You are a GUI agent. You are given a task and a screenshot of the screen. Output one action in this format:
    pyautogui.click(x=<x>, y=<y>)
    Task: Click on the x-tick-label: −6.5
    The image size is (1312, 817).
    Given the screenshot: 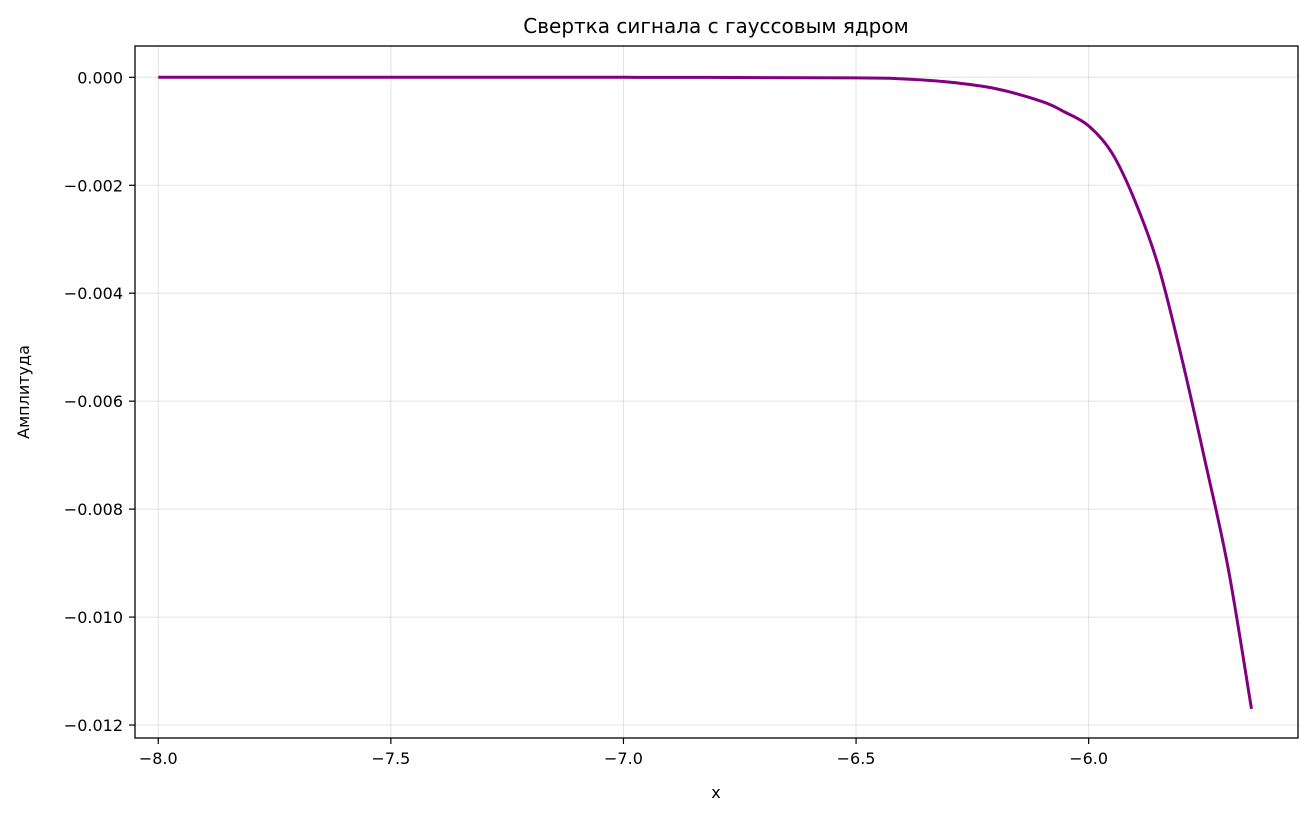 What is the action you would take?
    pyautogui.click(x=856, y=758)
    